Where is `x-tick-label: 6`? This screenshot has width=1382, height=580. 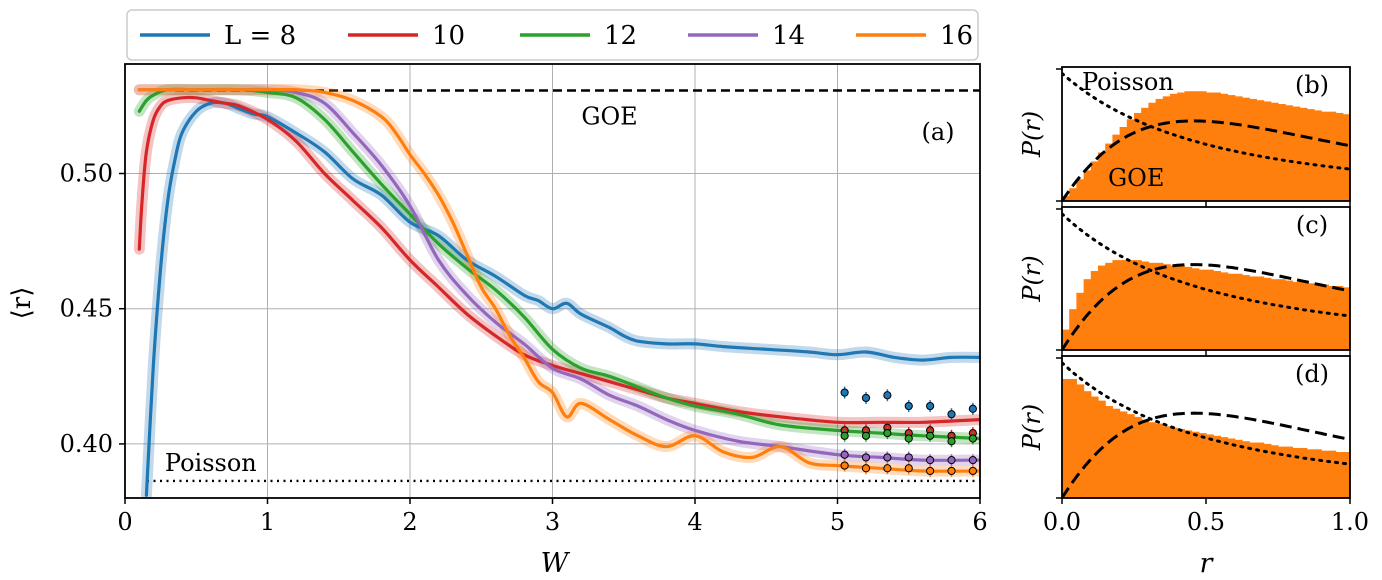
x-tick-label: 6 is located at coordinates (979, 522).